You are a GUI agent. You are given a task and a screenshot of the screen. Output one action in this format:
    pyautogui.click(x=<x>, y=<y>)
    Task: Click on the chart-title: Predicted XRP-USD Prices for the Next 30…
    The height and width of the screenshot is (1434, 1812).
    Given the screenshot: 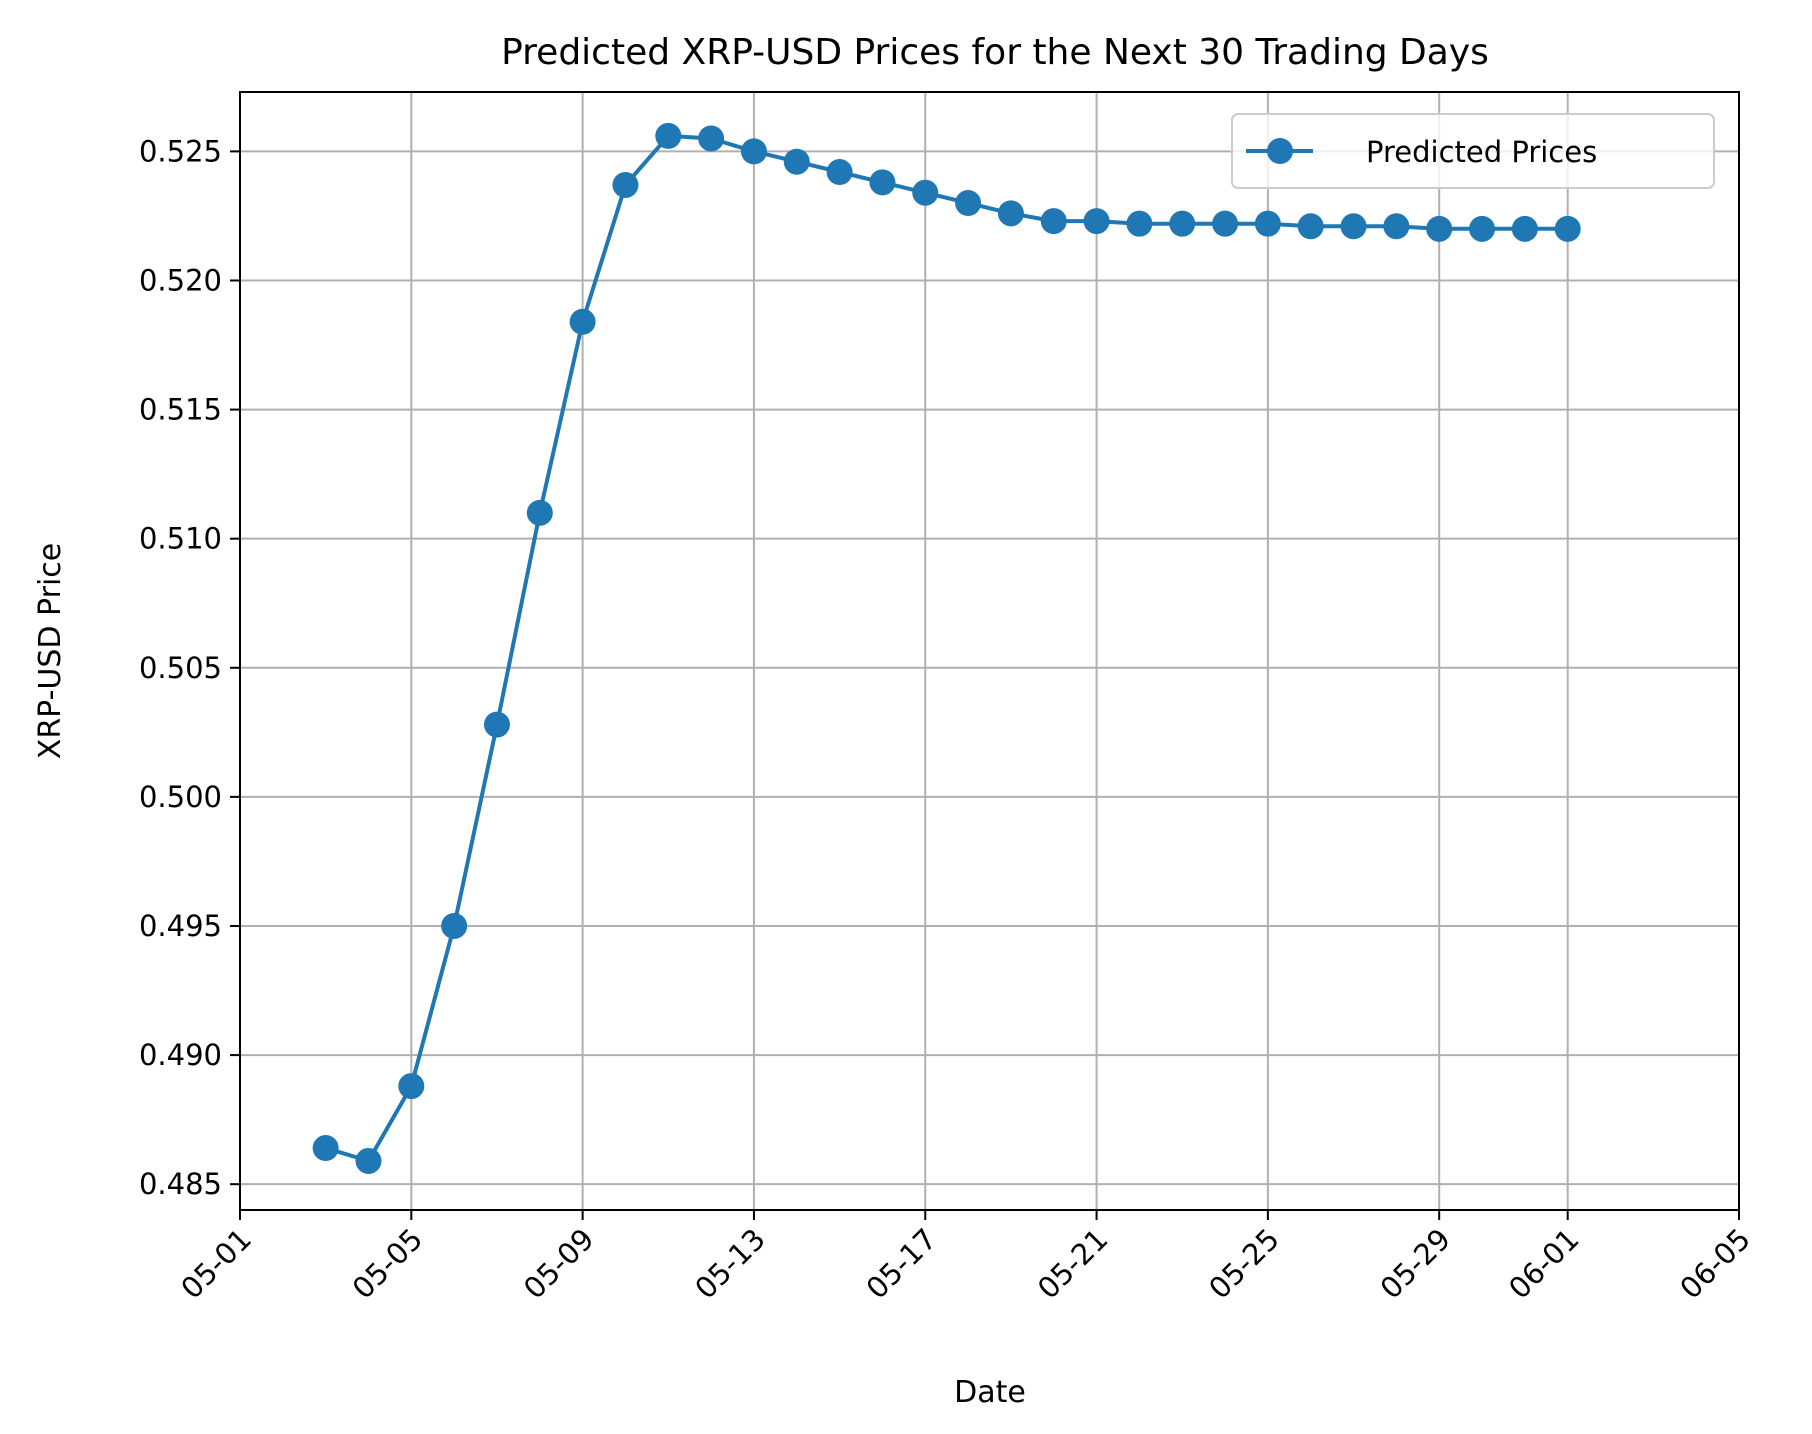 What is the action you would take?
    pyautogui.click(x=995, y=52)
    